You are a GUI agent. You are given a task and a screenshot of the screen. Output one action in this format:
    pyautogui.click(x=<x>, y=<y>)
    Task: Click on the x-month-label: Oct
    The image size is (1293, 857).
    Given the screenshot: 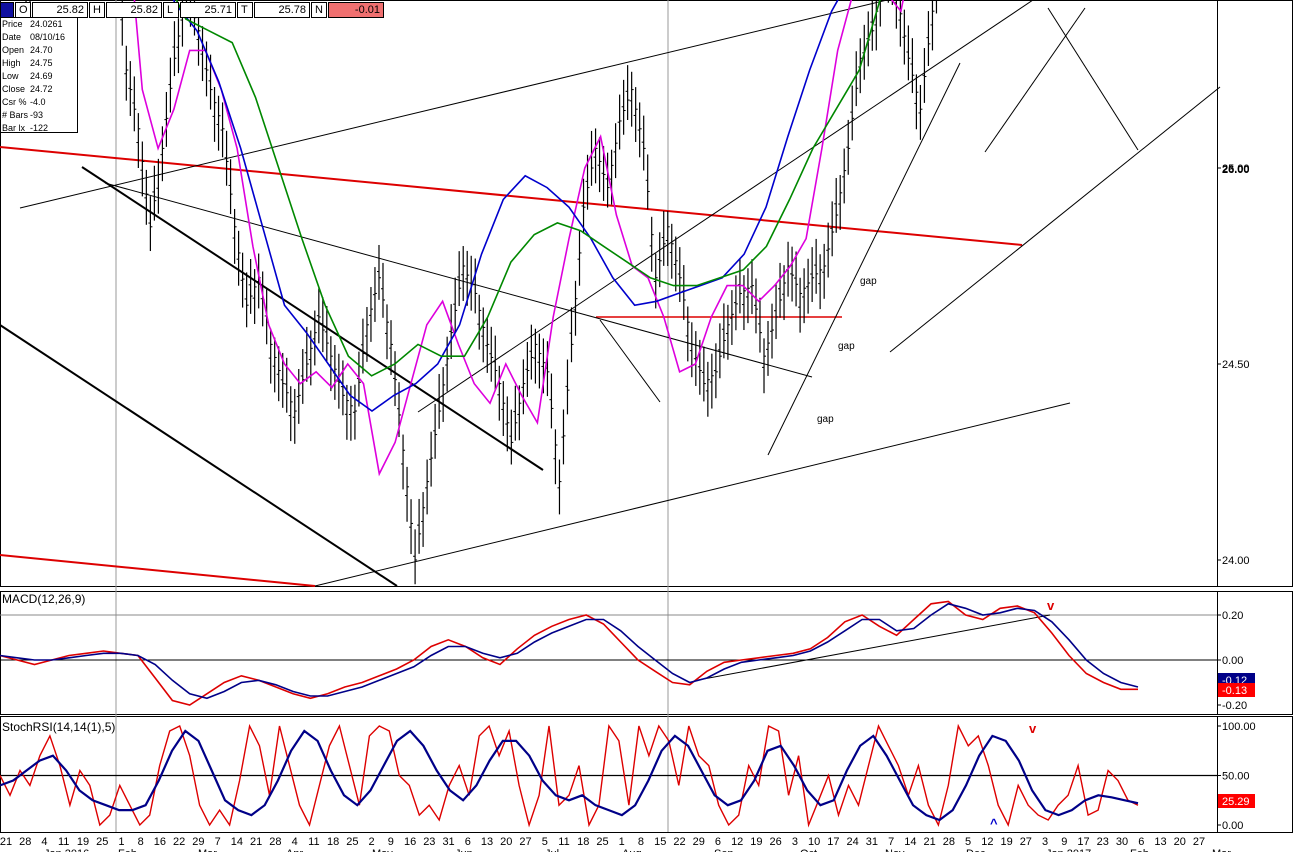 What is the action you would take?
    pyautogui.click(x=808, y=850)
    